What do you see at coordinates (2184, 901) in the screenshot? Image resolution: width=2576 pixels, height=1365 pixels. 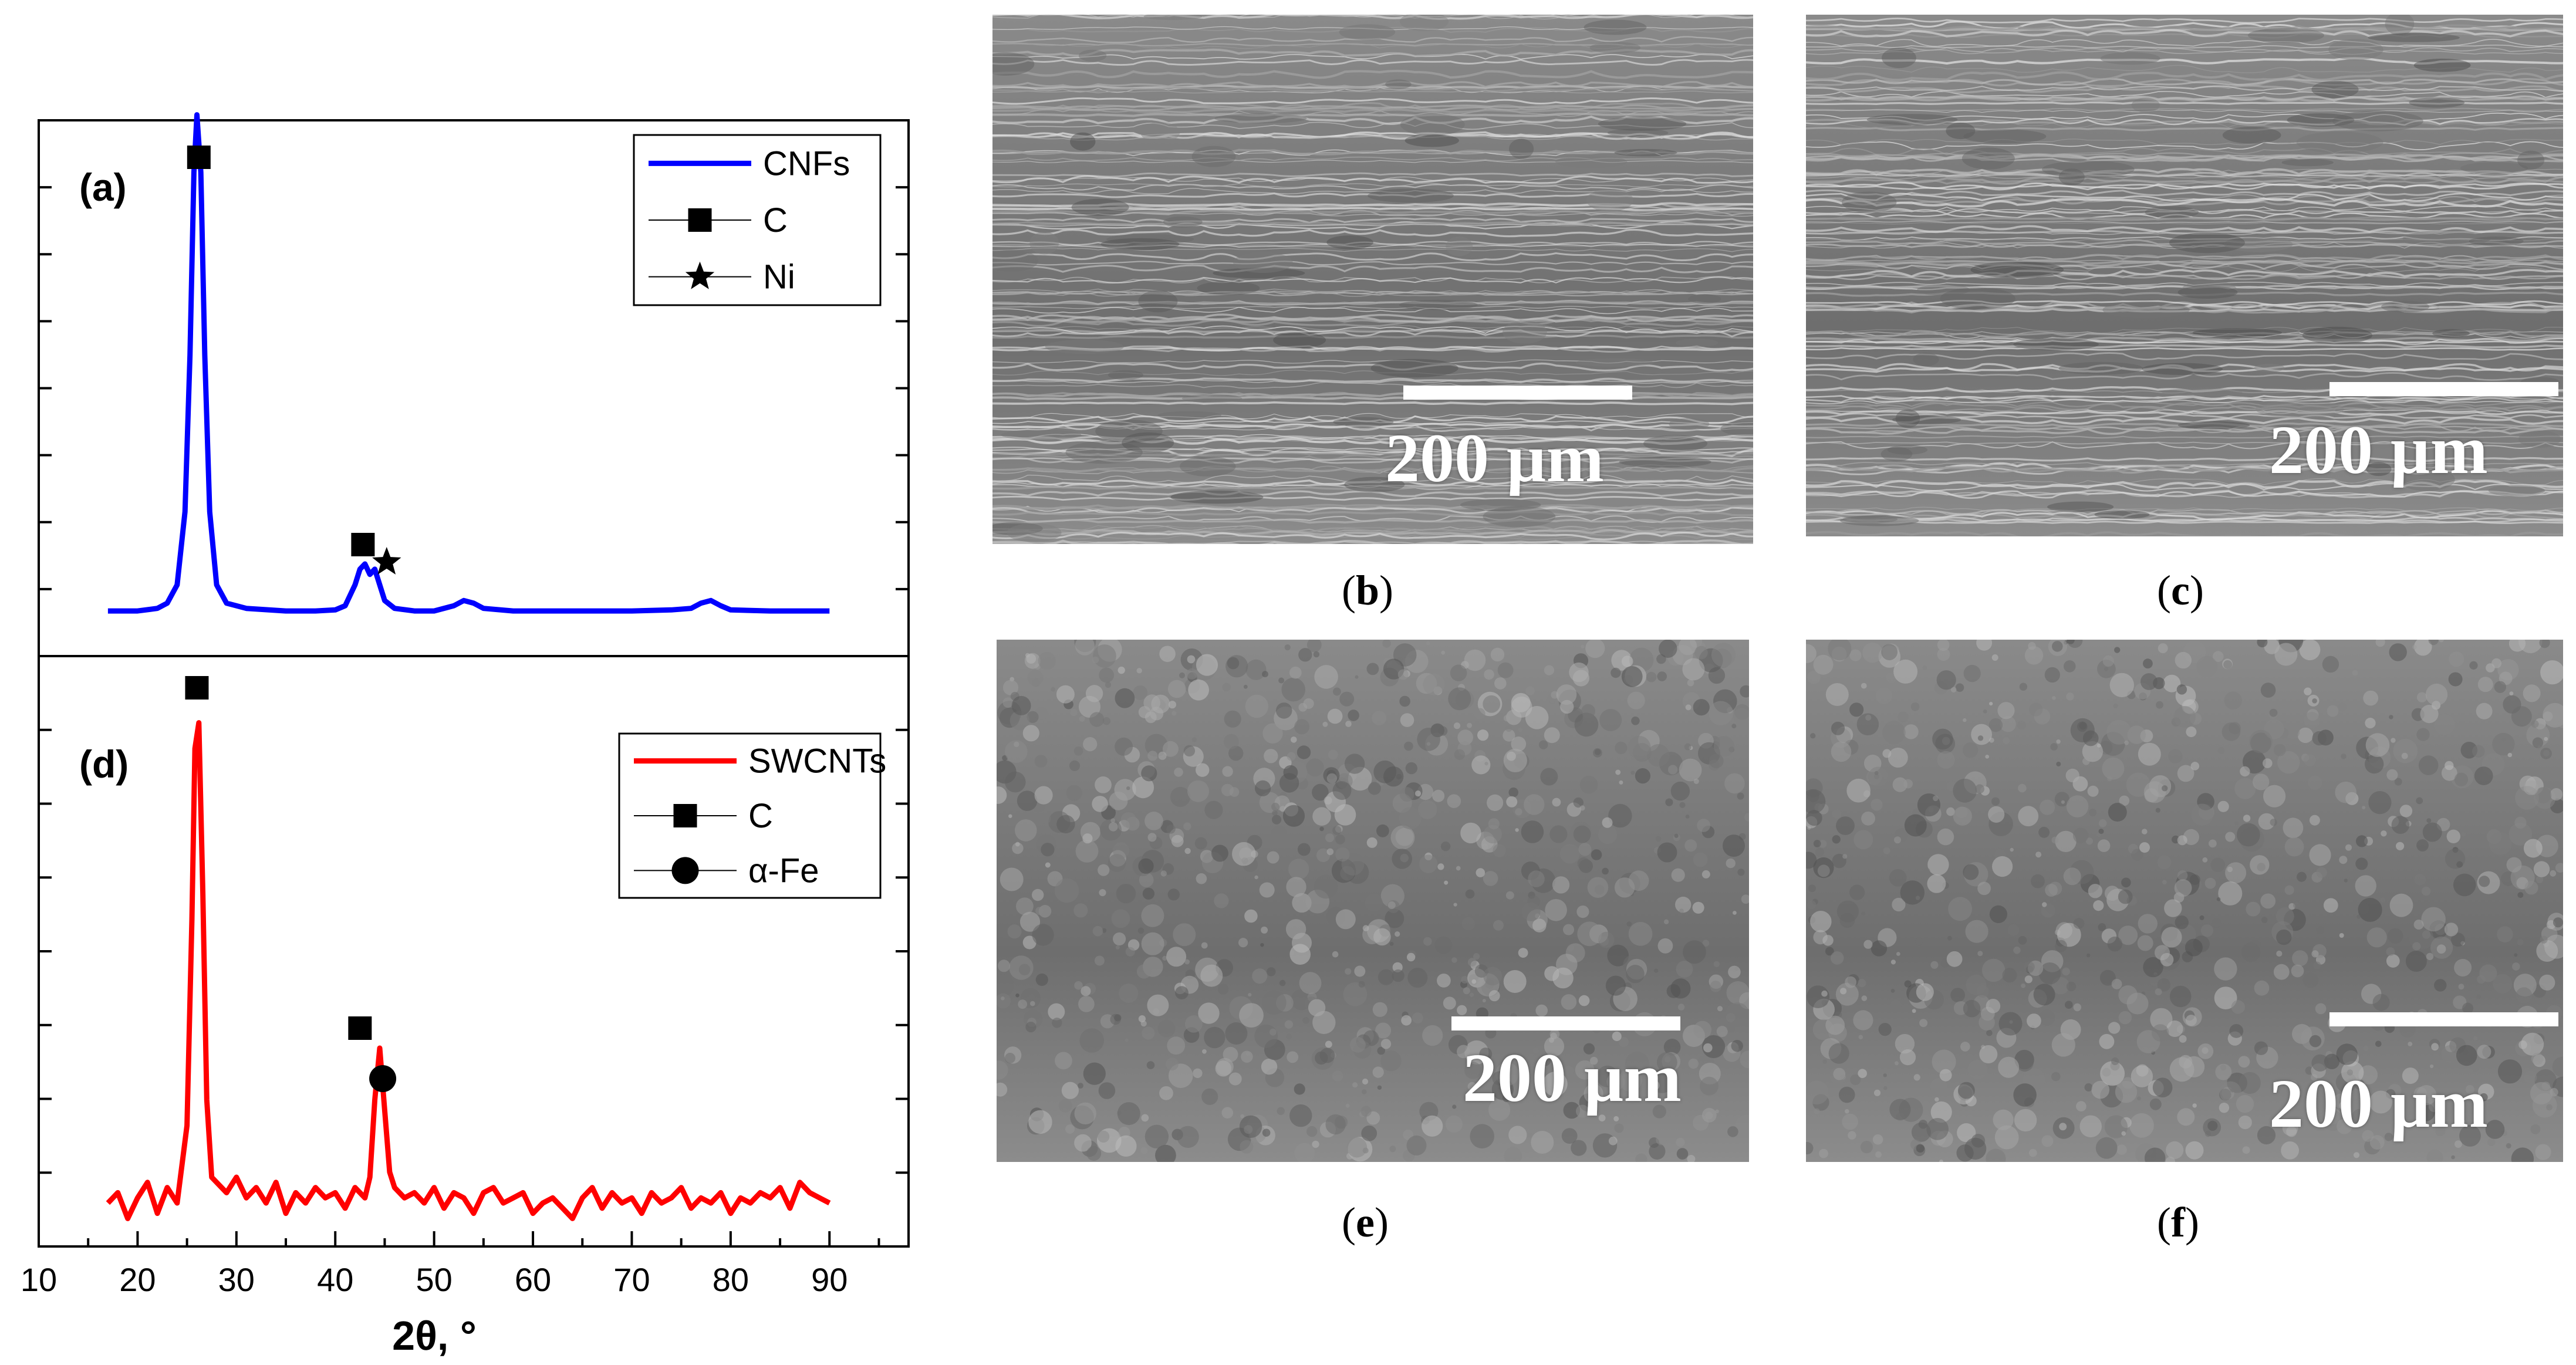 I see `sem-image-f` at bounding box center [2184, 901].